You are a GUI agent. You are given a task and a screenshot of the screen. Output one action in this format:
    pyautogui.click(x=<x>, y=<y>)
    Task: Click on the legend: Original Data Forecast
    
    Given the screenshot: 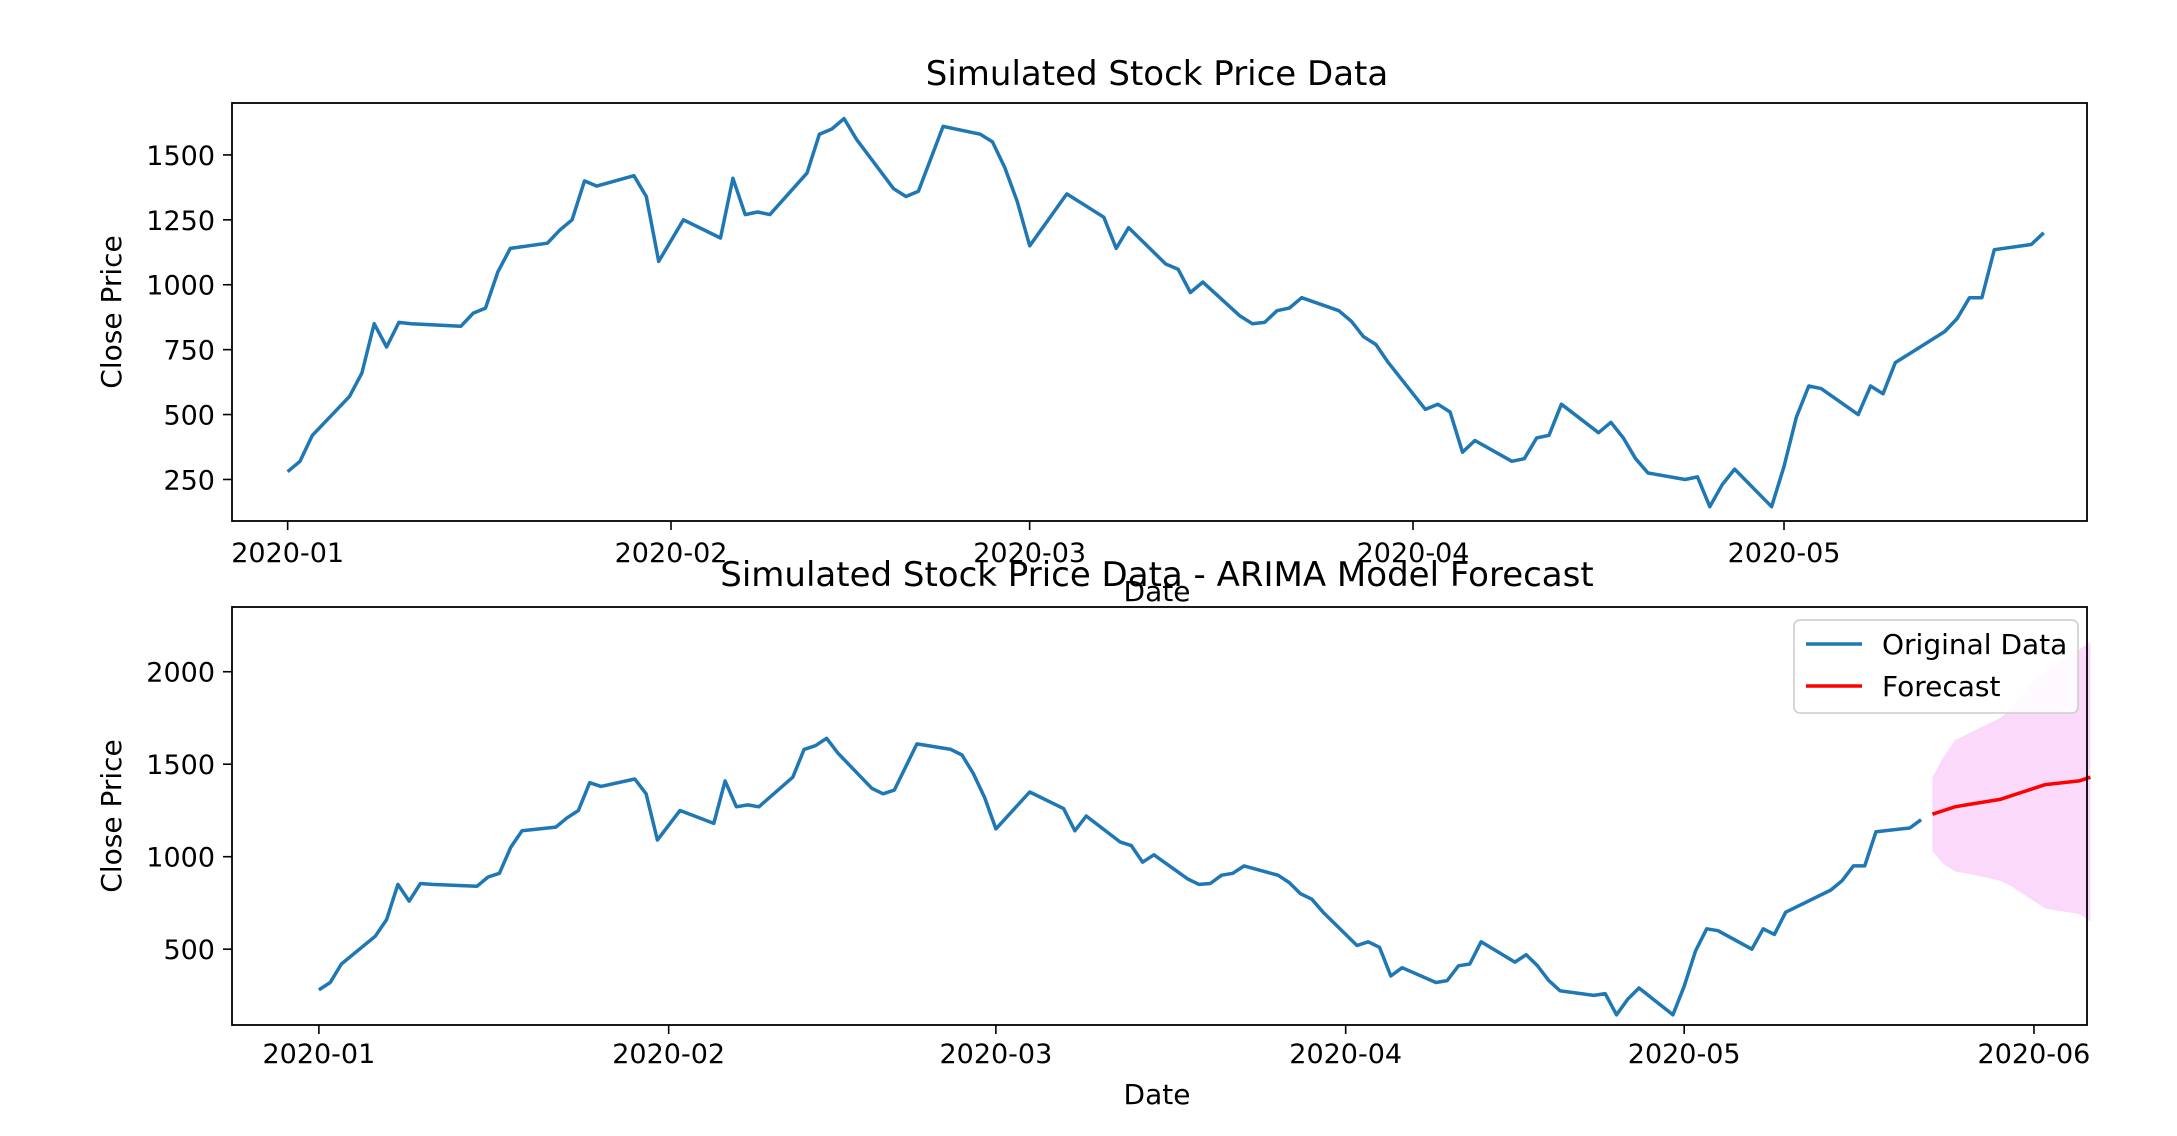 What is the action you would take?
    pyautogui.click(x=1936, y=666)
    